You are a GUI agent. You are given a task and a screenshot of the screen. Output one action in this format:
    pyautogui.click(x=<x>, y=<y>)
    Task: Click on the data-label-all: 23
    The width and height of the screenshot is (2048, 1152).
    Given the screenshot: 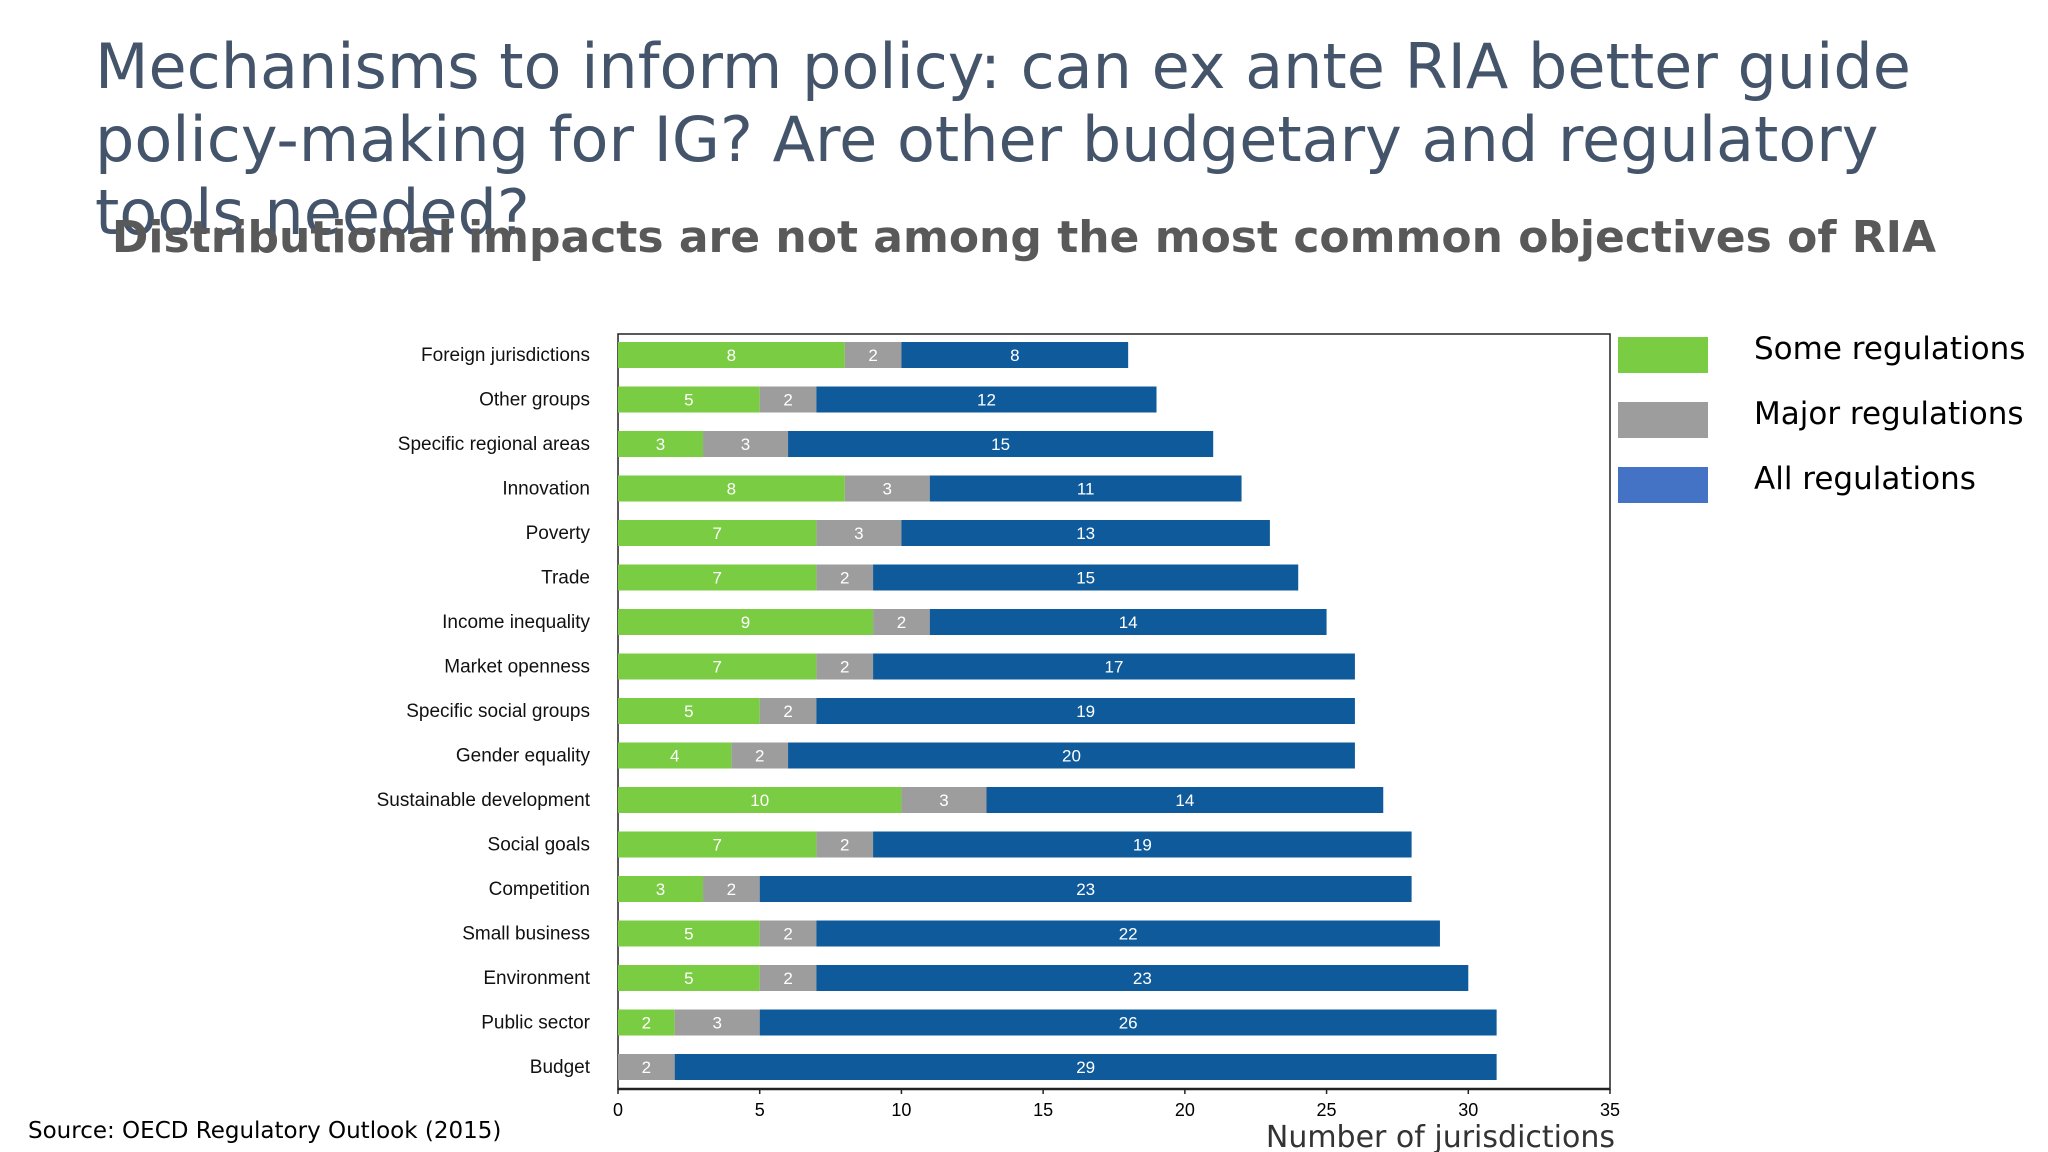 What is the action you would take?
    pyautogui.click(x=1085, y=889)
    